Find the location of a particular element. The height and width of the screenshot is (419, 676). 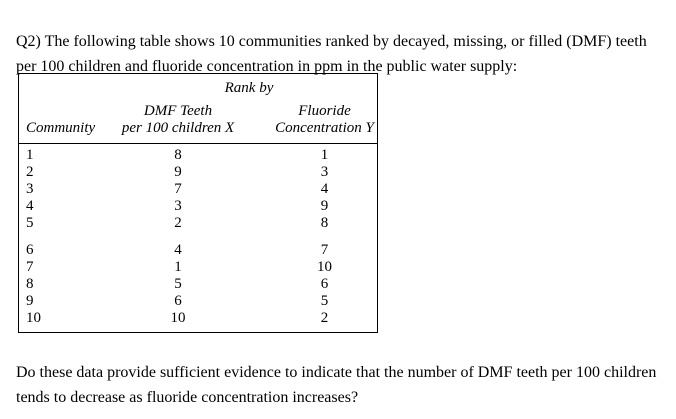

community-cell: 1 is located at coordinates (30, 155).